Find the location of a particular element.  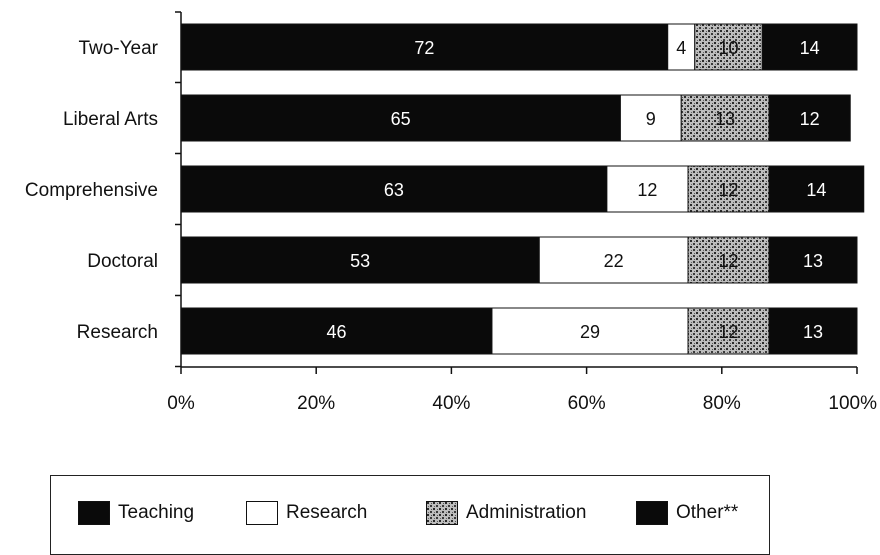

legend-label-research: Research is located at coordinates (326, 513).